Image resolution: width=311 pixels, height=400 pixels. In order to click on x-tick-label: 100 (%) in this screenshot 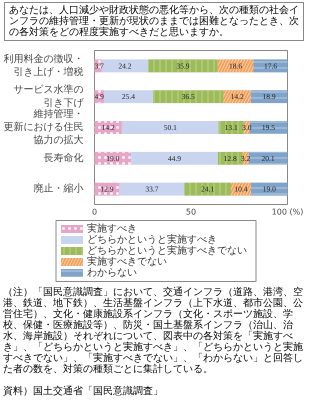, I will do `click(288, 212)`.